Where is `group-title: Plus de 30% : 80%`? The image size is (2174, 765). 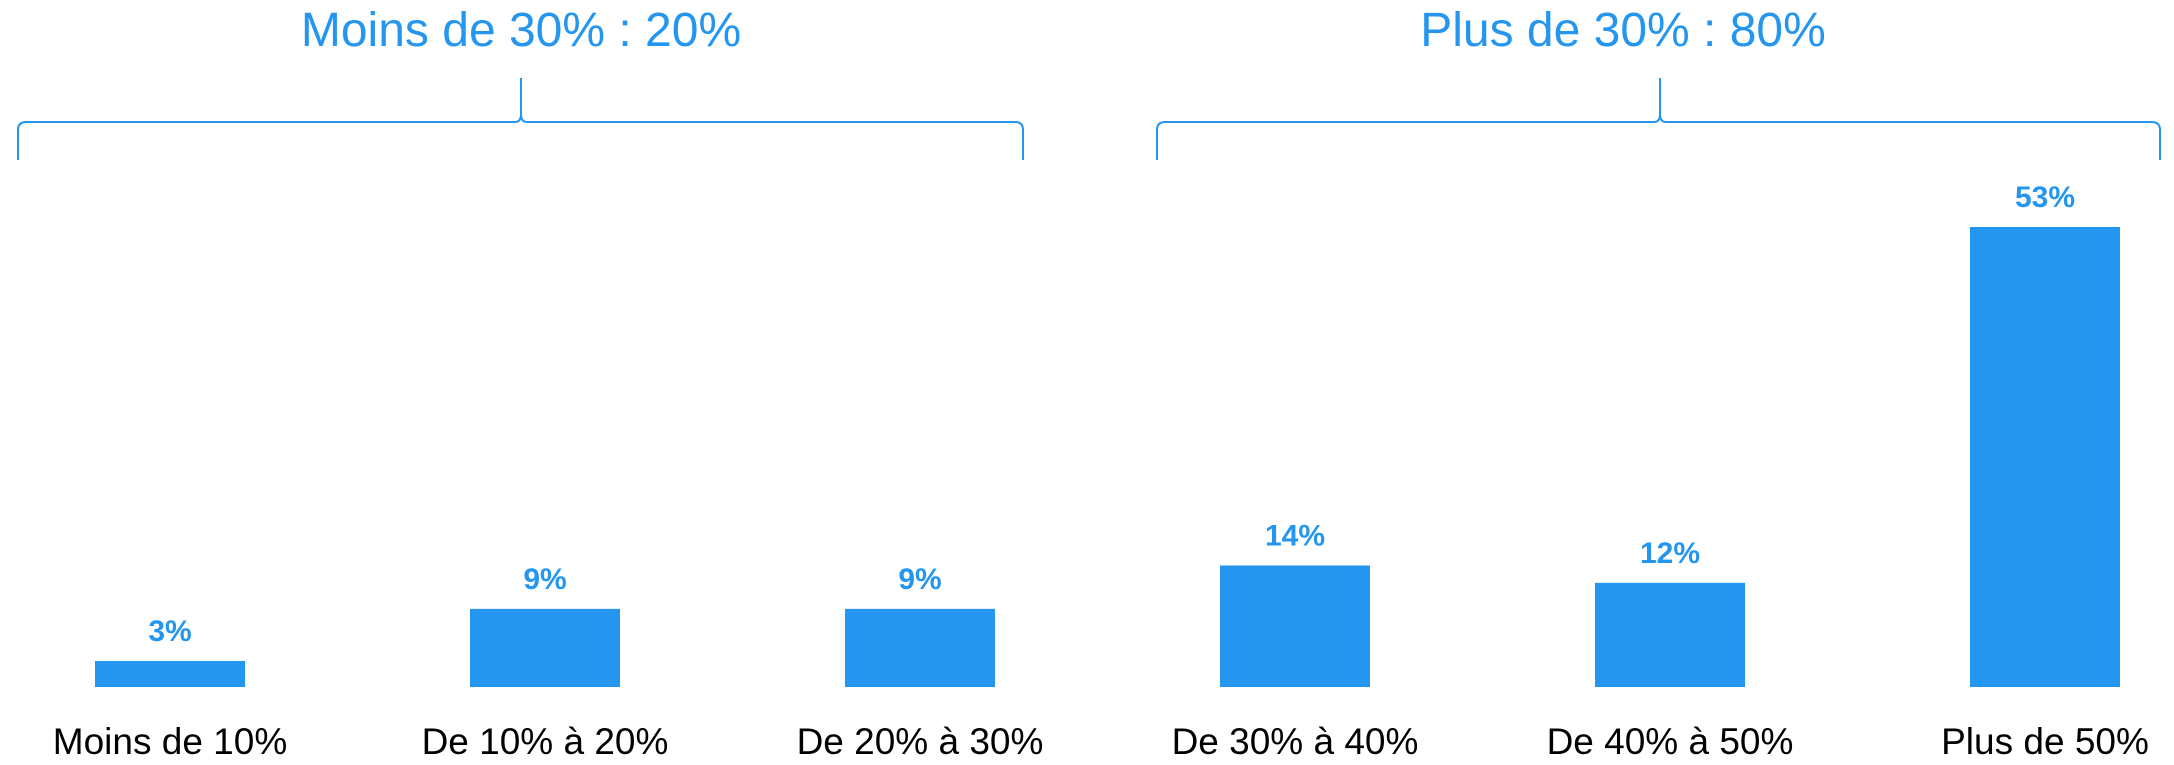 group-title: Plus de 30% : 80% is located at coordinates (1623, 30).